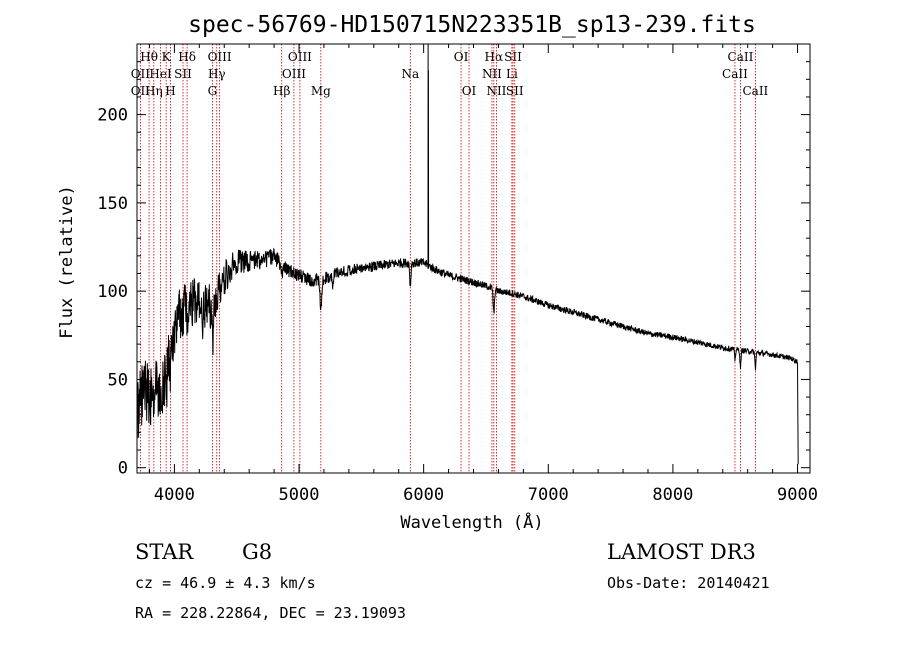 The image size is (900, 649). I want to click on x-axis-label: Wavelength (Å), so click(471, 522).